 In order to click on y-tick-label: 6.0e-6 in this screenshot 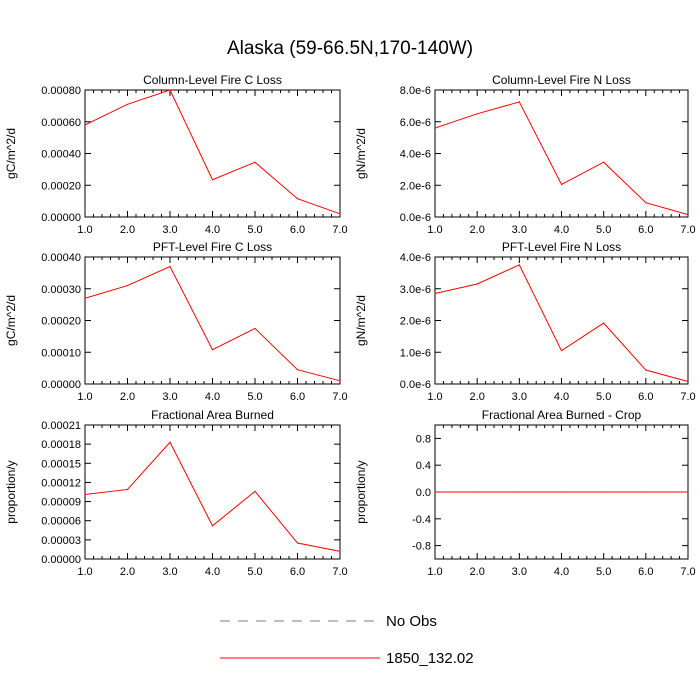, I will do `click(415, 123)`.